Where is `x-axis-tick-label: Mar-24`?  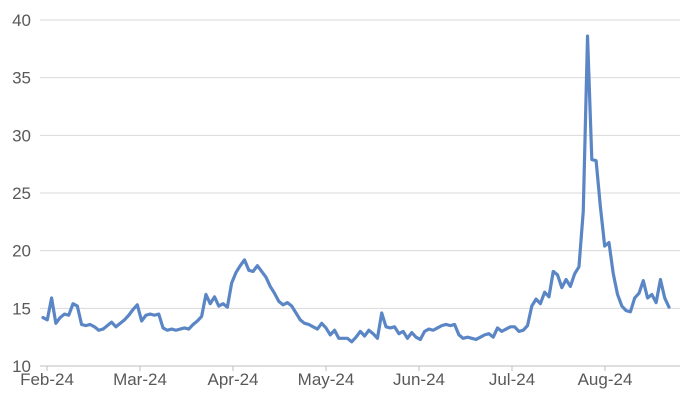 x-axis-tick-label: Mar-24 is located at coordinates (140, 379).